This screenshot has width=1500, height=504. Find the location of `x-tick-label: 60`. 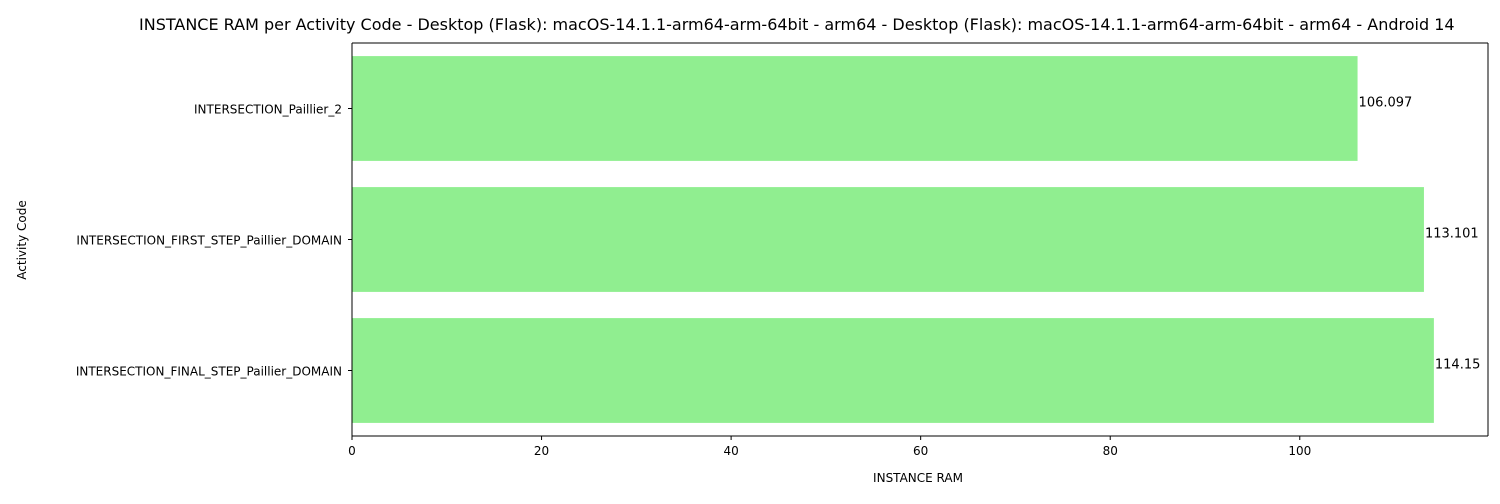

x-tick-label: 60 is located at coordinates (920, 451).